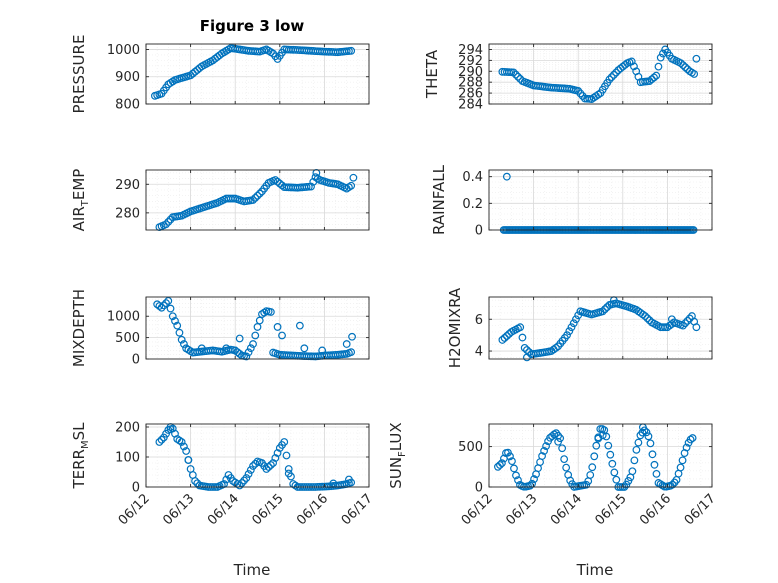 The width and height of the screenshot is (778, 583). I want to click on y-tick-label: 500, so click(470, 447).